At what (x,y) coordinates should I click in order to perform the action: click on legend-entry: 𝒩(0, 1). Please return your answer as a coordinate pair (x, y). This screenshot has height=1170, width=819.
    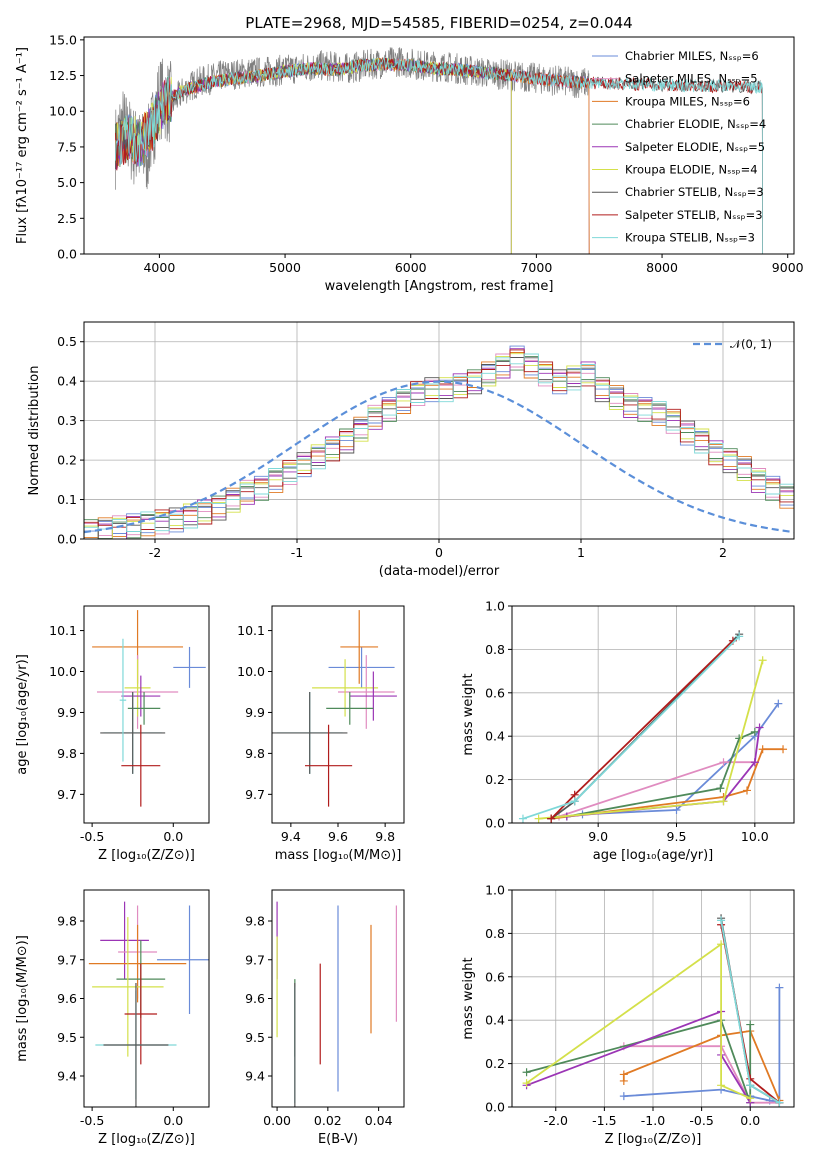
    Looking at the image, I should click on (751, 344).